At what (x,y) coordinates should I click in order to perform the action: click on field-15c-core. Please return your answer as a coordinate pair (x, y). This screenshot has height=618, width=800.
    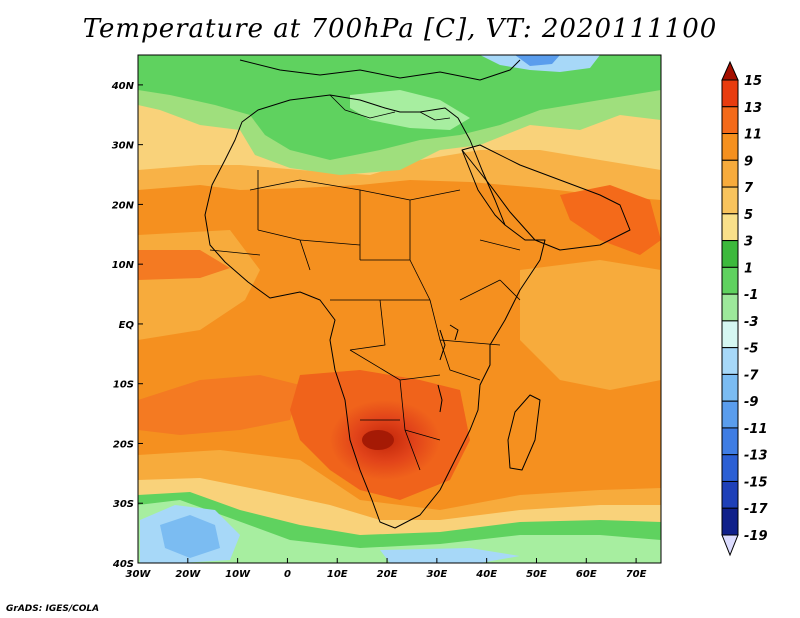
    Looking at the image, I should click on (378, 440).